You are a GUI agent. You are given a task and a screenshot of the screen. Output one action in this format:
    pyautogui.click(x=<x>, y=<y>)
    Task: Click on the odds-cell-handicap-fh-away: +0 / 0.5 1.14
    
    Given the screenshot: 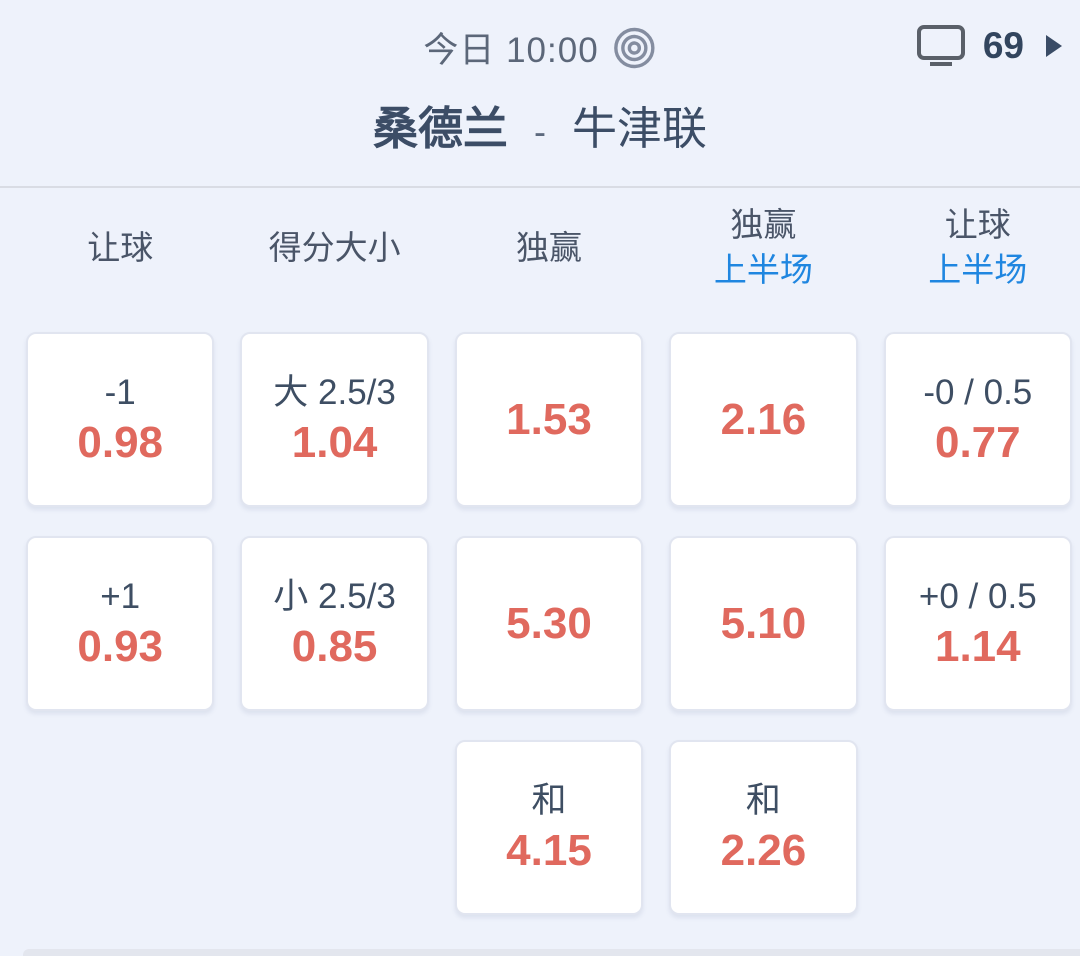 What is the action you would take?
    pyautogui.click(x=977, y=623)
    